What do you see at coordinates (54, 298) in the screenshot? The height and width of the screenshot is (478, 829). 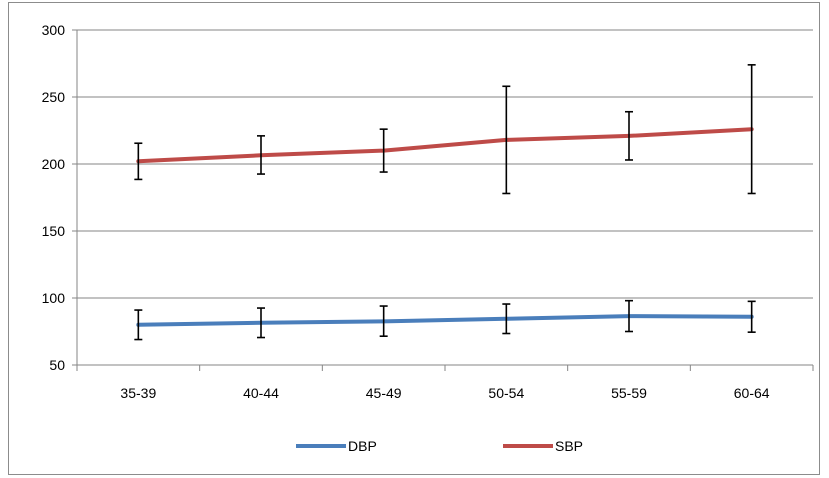 I see `y-tick-label: 100` at bounding box center [54, 298].